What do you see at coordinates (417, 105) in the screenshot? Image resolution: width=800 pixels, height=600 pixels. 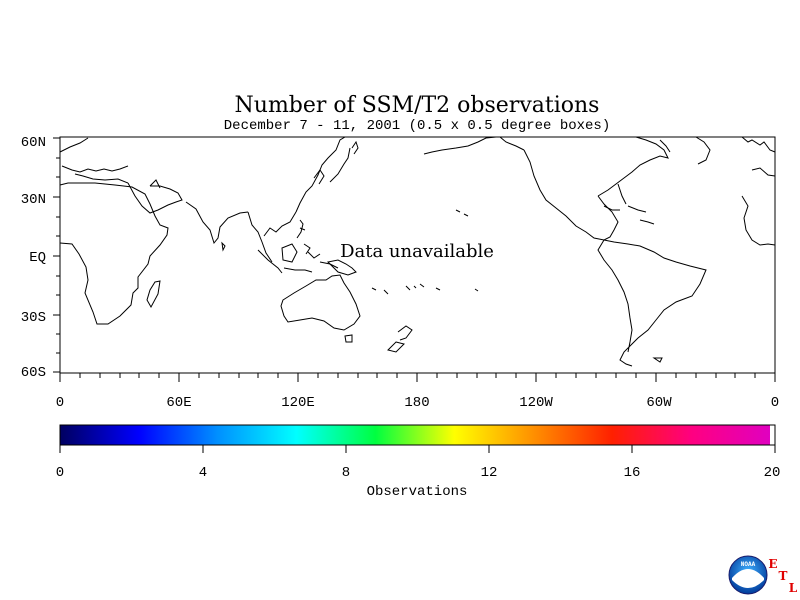 I see `chart-title: Number of SSM/T2 observations` at bounding box center [417, 105].